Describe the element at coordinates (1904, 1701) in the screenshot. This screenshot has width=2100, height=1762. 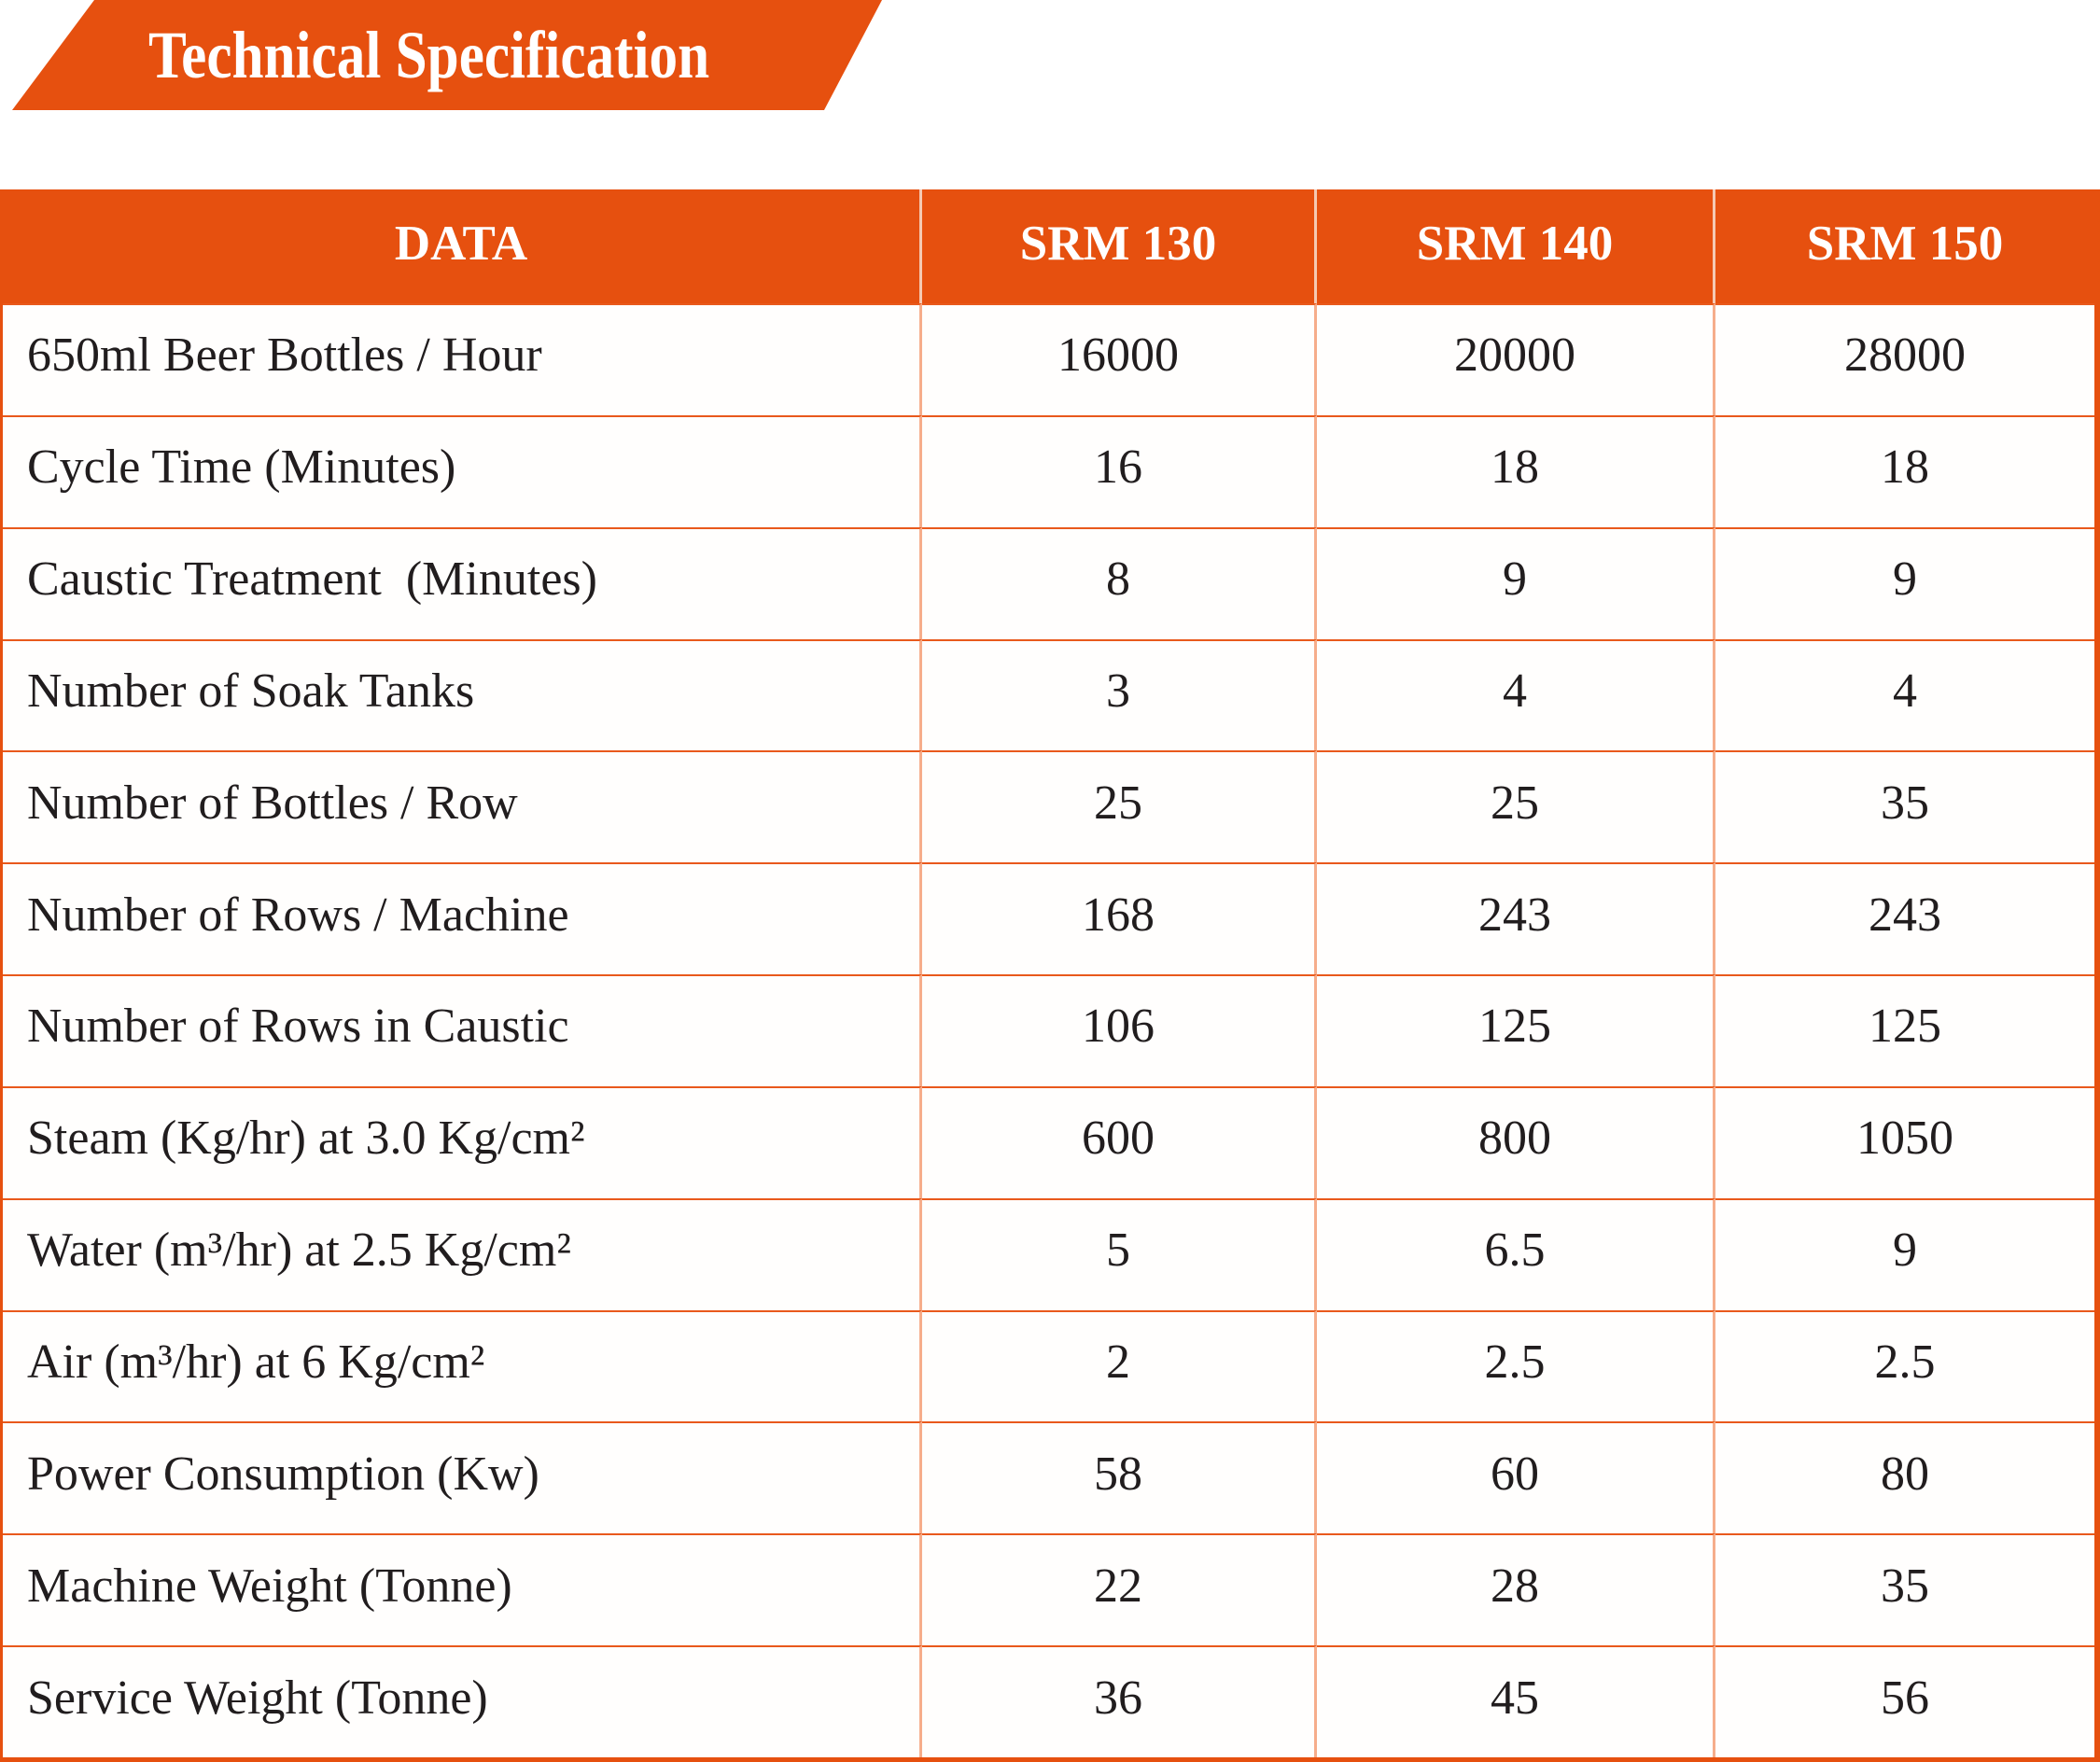
I see `cell-value: 56` at that location.